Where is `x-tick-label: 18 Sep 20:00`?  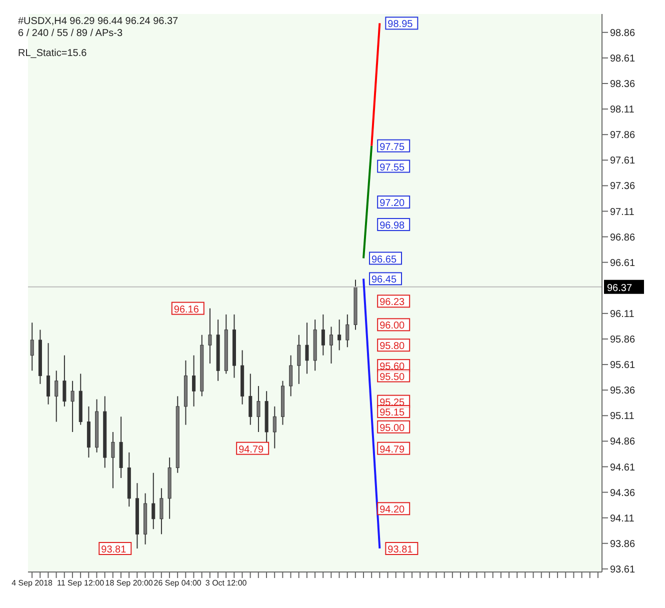
x-tick-label: 18 Sep 20:00 is located at coordinates (129, 583).